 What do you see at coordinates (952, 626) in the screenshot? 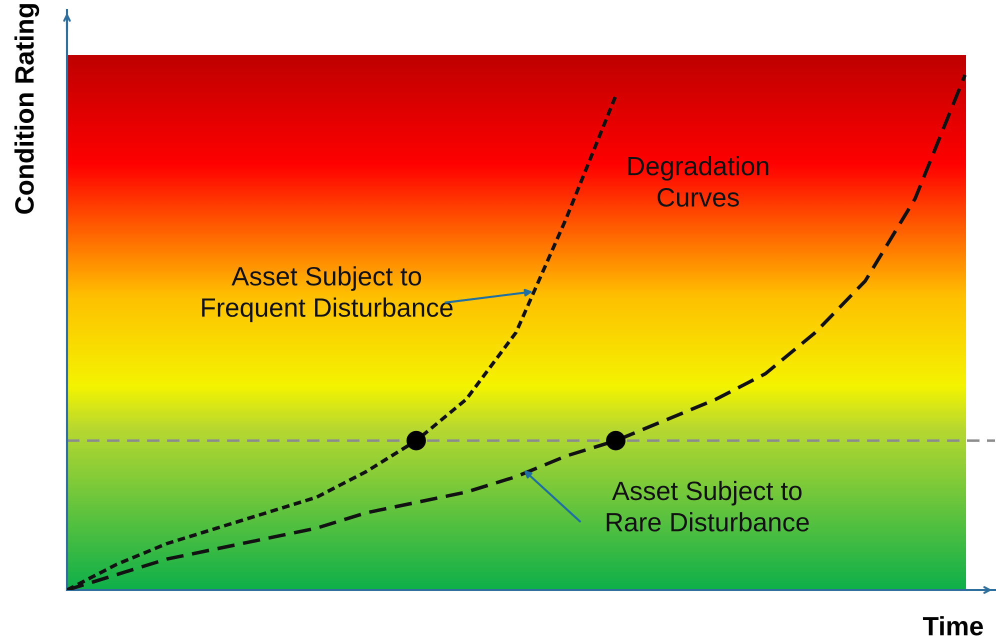
I see `x-axis-title: Time` at bounding box center [952, 626].